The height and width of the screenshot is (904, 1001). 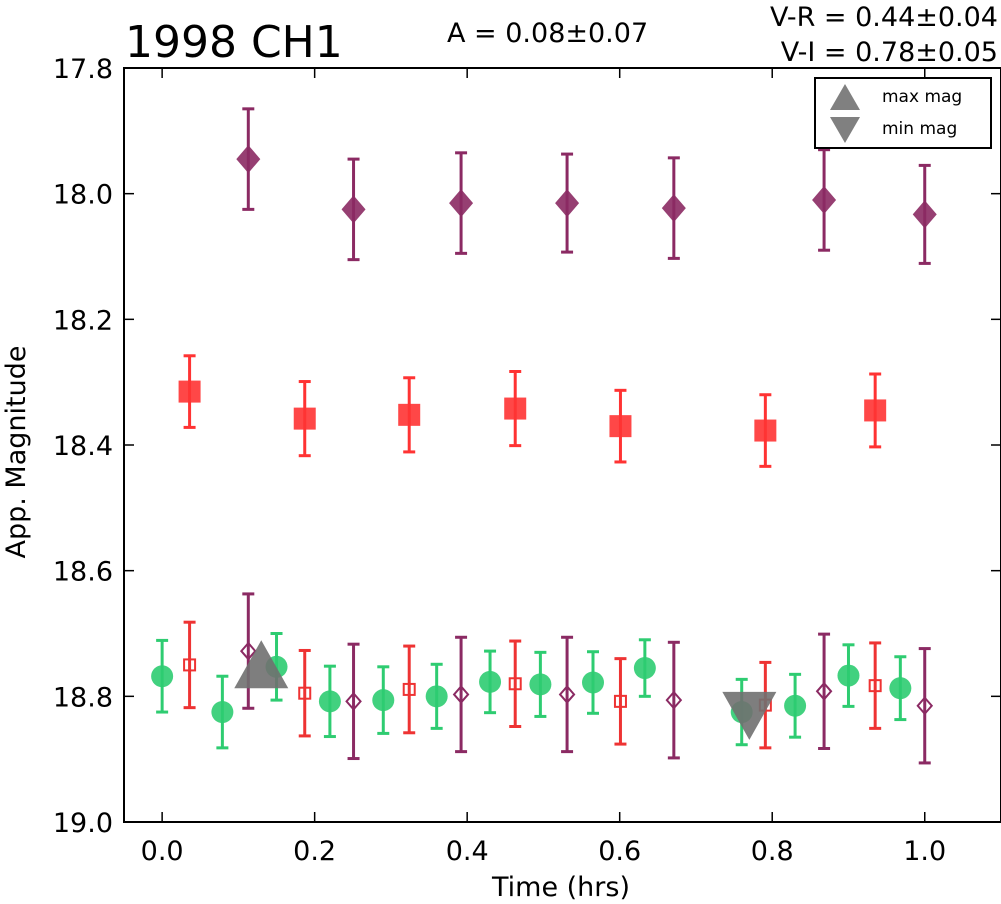 I want to click on min-mag-marker, so click(x=749, y=715).